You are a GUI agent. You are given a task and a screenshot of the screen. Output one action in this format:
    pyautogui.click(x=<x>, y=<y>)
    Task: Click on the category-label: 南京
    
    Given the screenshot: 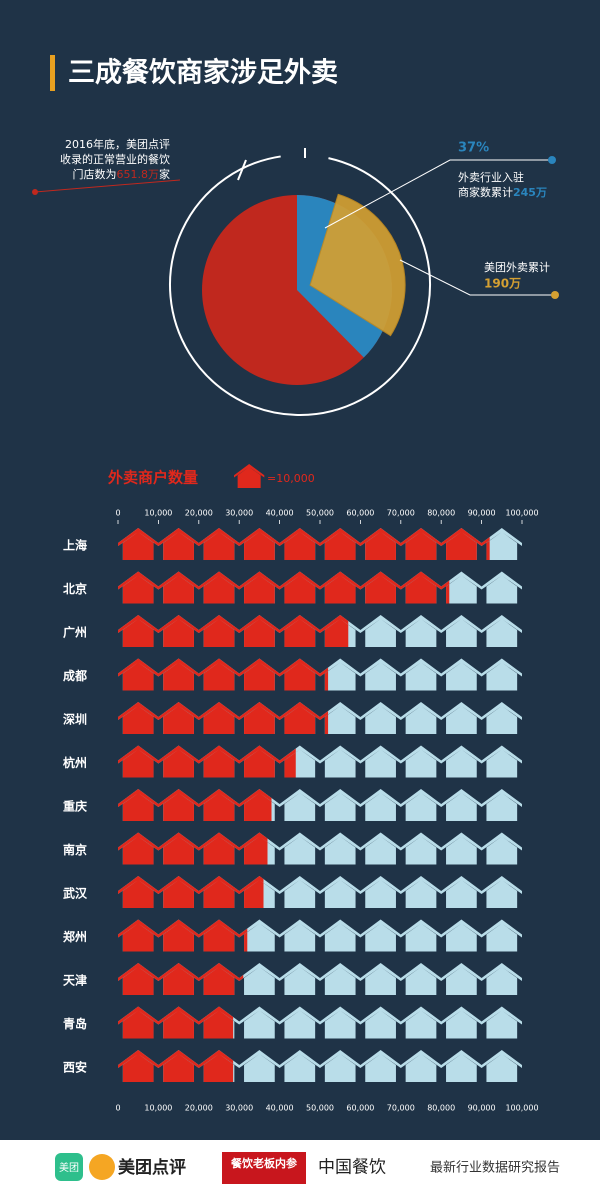 What is the action you would take?
    pyautogui.click(x=75, y=849)
    